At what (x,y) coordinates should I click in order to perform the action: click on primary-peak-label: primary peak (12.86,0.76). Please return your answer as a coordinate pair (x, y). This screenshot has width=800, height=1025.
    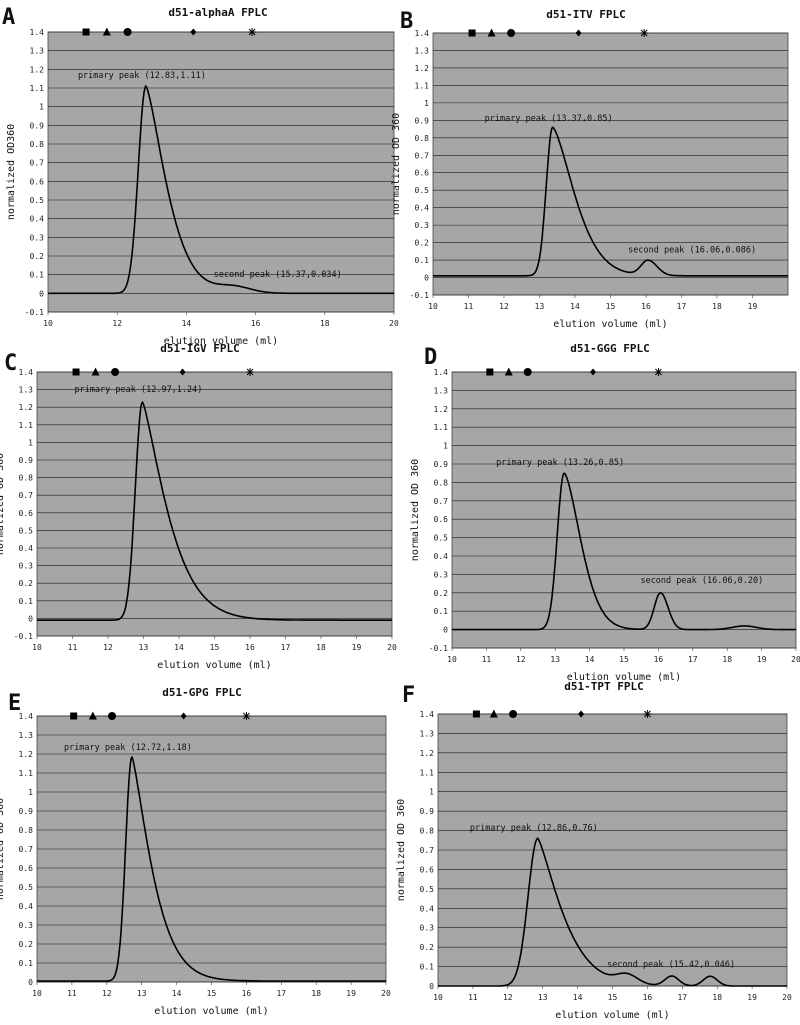
    Looking at the image, I should click on (534, 828).